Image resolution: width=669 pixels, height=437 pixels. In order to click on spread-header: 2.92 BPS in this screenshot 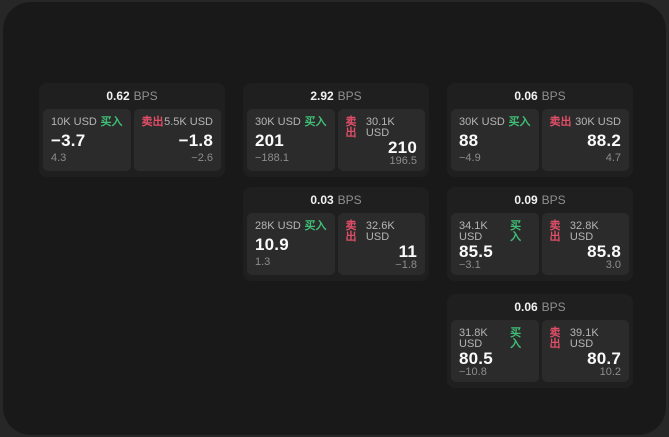, I will do `click(336, 96)`.